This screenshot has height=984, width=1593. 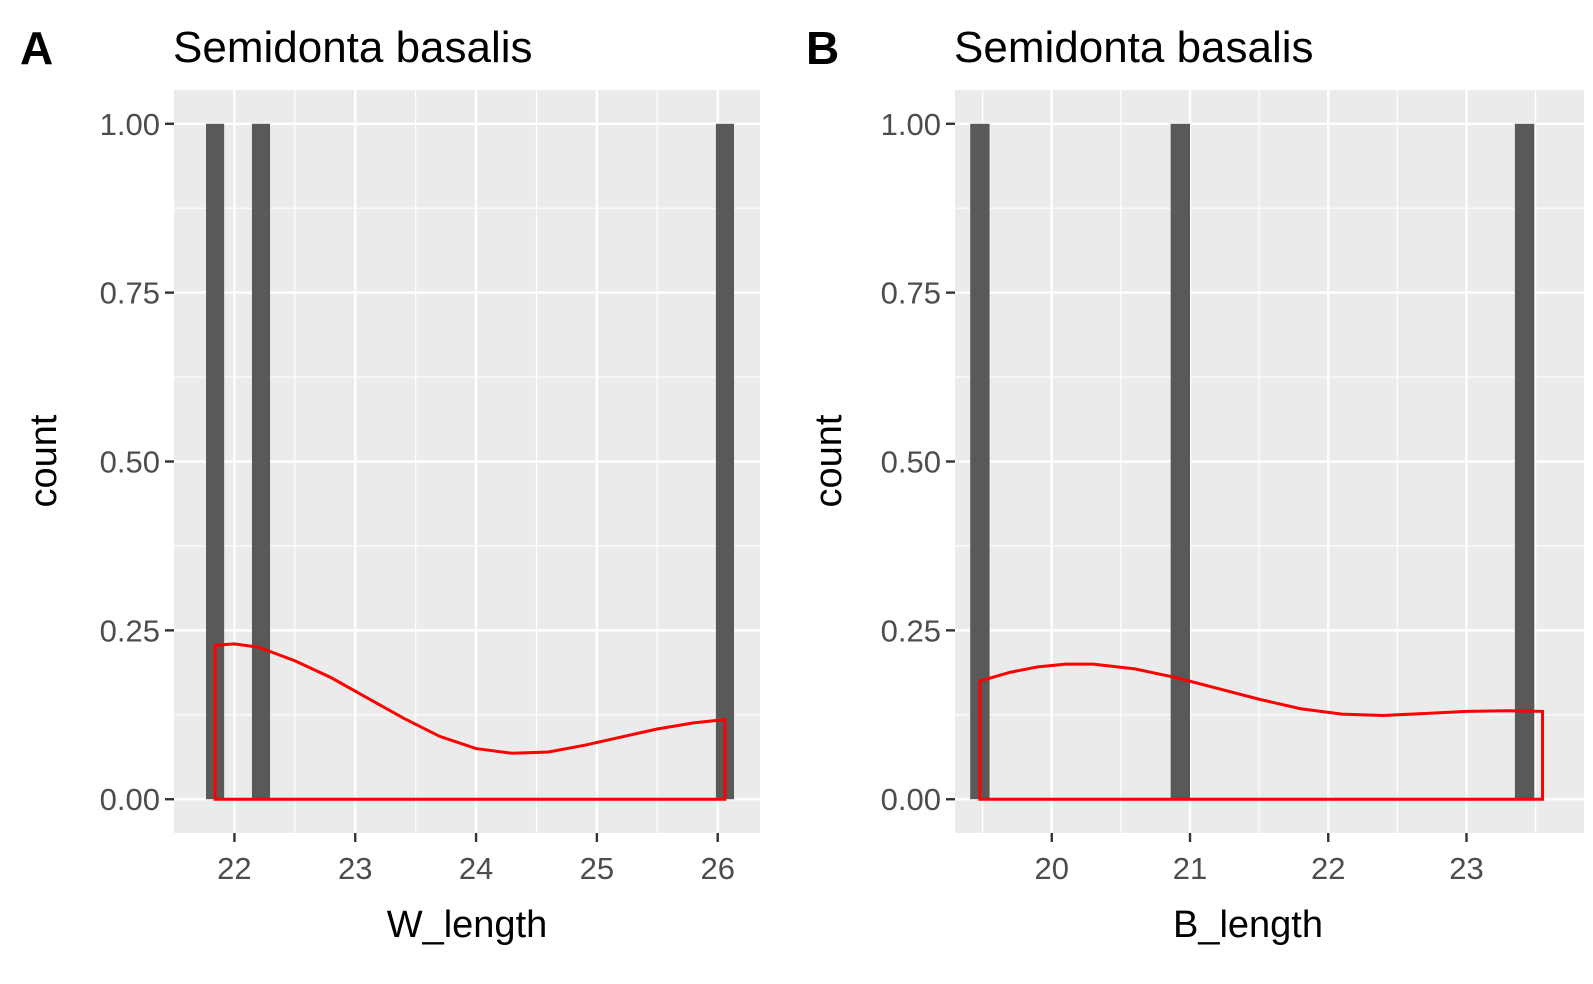 I want to click on panel-a-density-curve, so click(x=470, y=721).